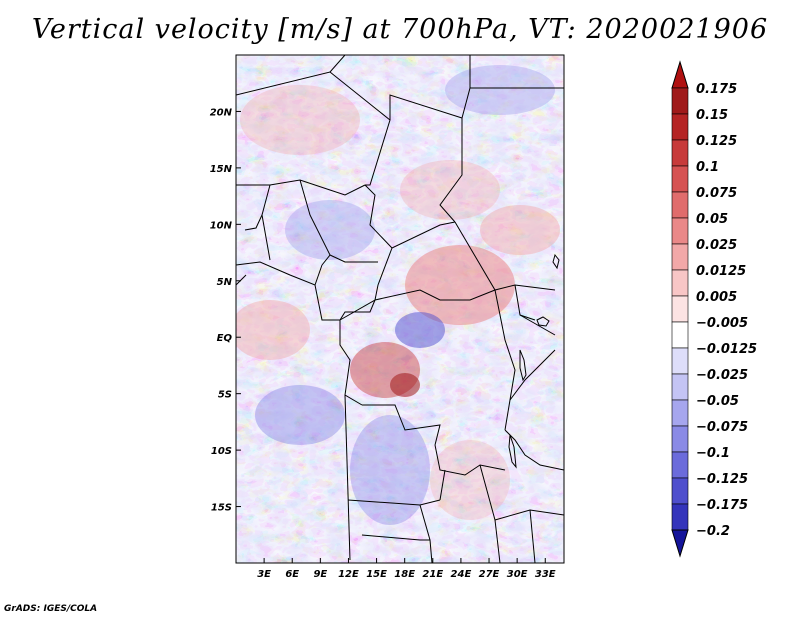 This screenshot has height=618, width=800. I want to click on lat-tick-label: 15N, so click(221, 169).